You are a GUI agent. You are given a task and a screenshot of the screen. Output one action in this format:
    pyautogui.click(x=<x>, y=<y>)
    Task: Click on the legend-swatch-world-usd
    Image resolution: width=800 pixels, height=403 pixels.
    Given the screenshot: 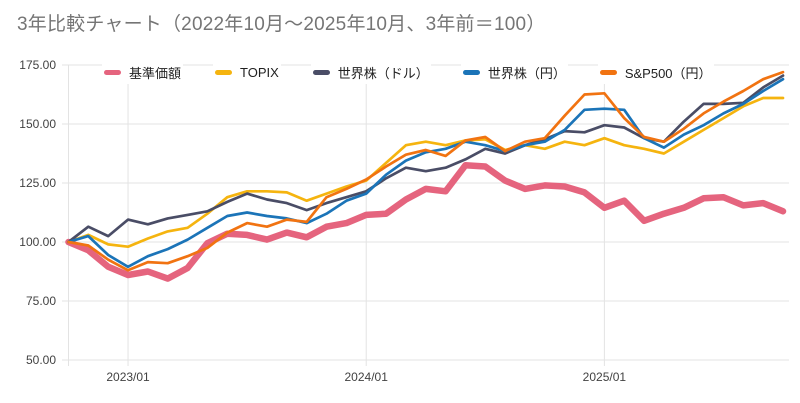 What is the action you would take?
    pyautogui.click(x=321, y=72)
    